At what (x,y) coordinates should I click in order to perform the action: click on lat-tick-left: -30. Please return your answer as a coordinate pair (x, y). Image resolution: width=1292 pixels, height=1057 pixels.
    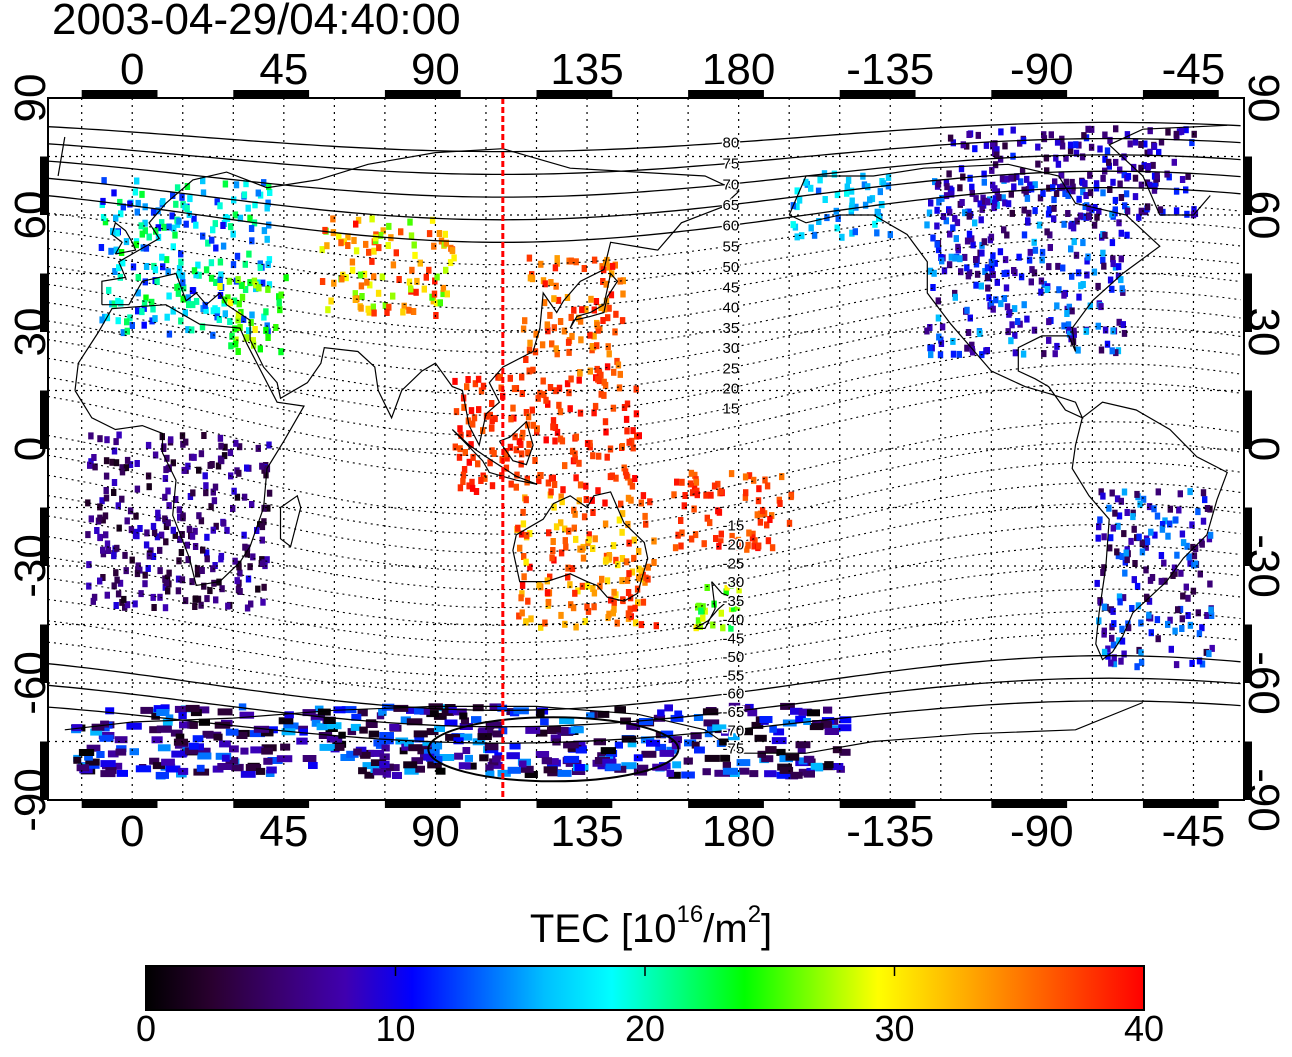
    Looking at the image, I should click on (30, 566).